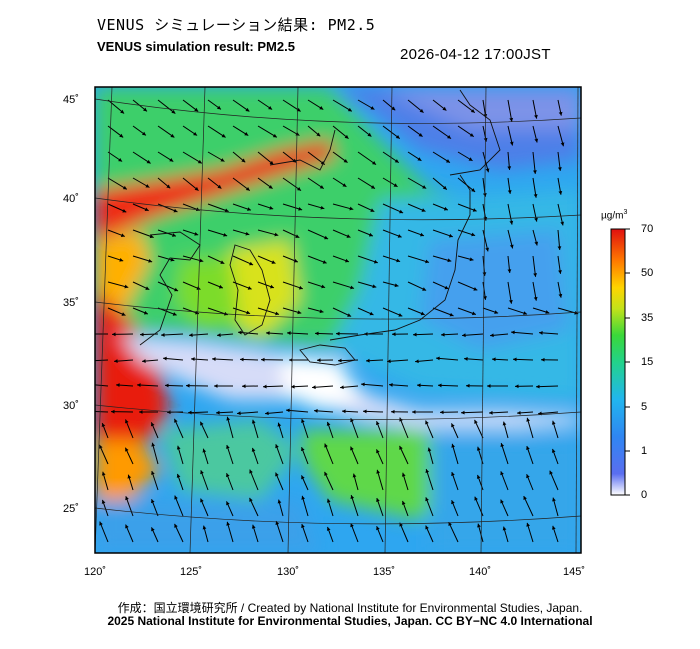 Image resolution: width=700 pixels, height=649 pixels. What do you see at coordinates (191, 572) in the screenshot?
I see `lon-label-125: 125˚` at bounding box center [191, 572].